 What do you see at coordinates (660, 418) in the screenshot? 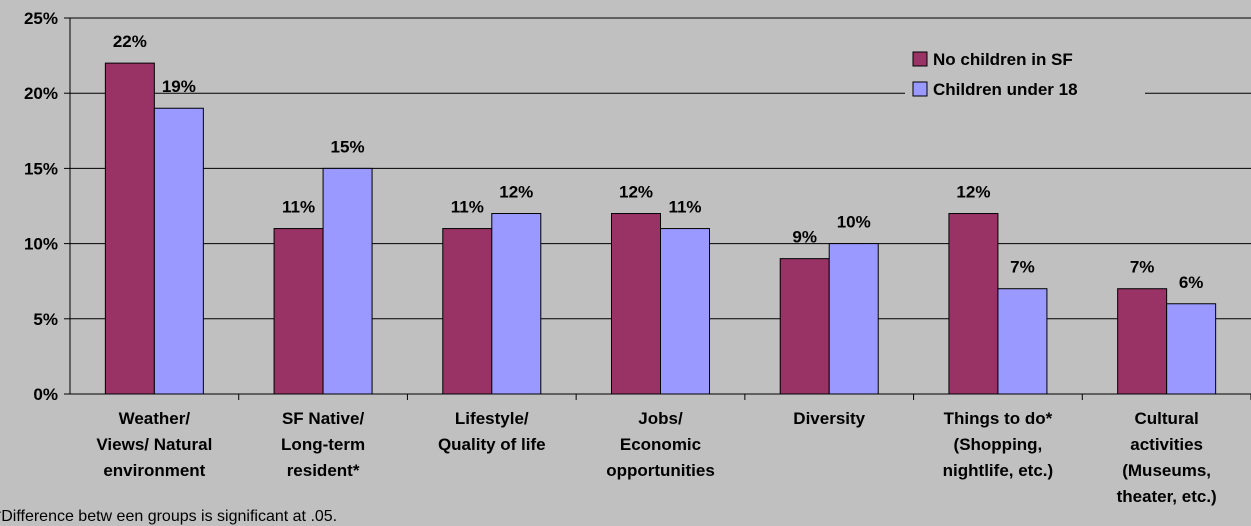
I see `category-label: Jobs/` at bounding box center [660, 418].